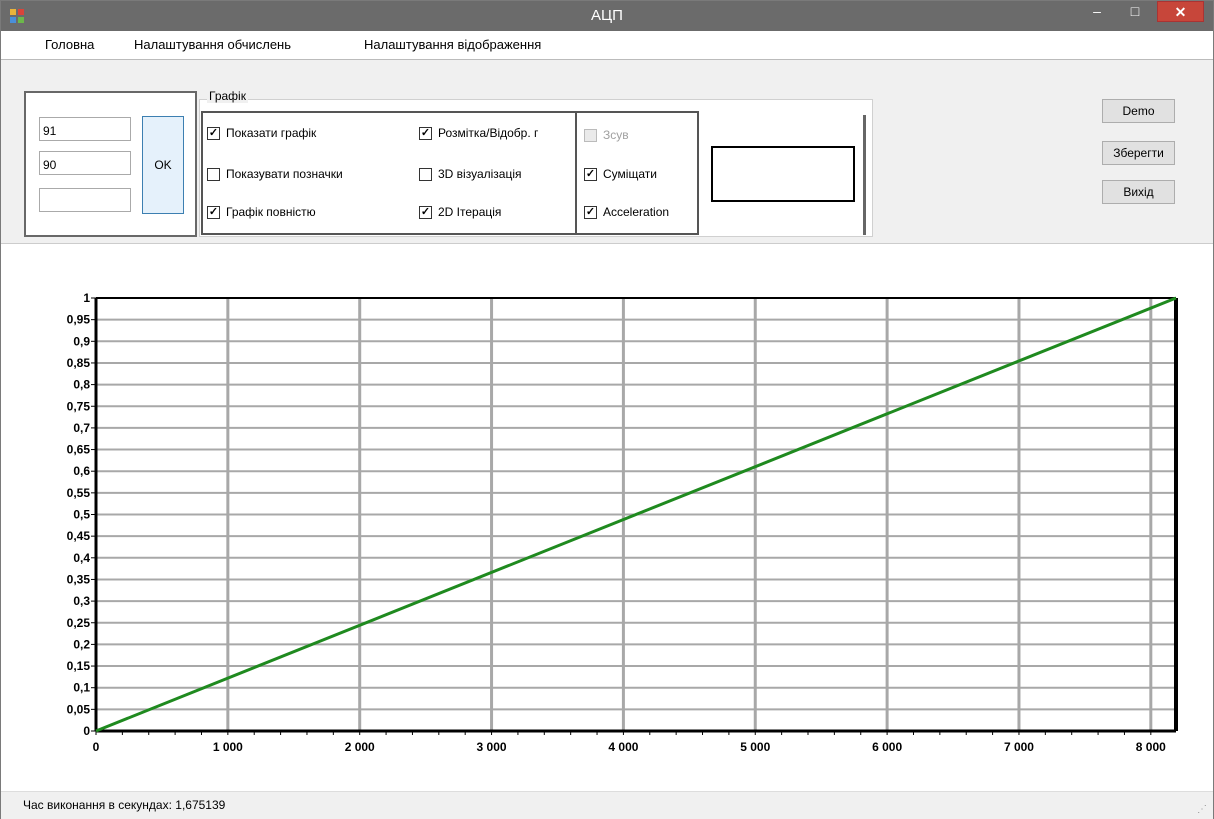 Image resolution: width=1214 pixels, height=819 pixels. I want to click on checkbox-2d-iteration: ✓ 2D Ітерація, so click(460, 212).